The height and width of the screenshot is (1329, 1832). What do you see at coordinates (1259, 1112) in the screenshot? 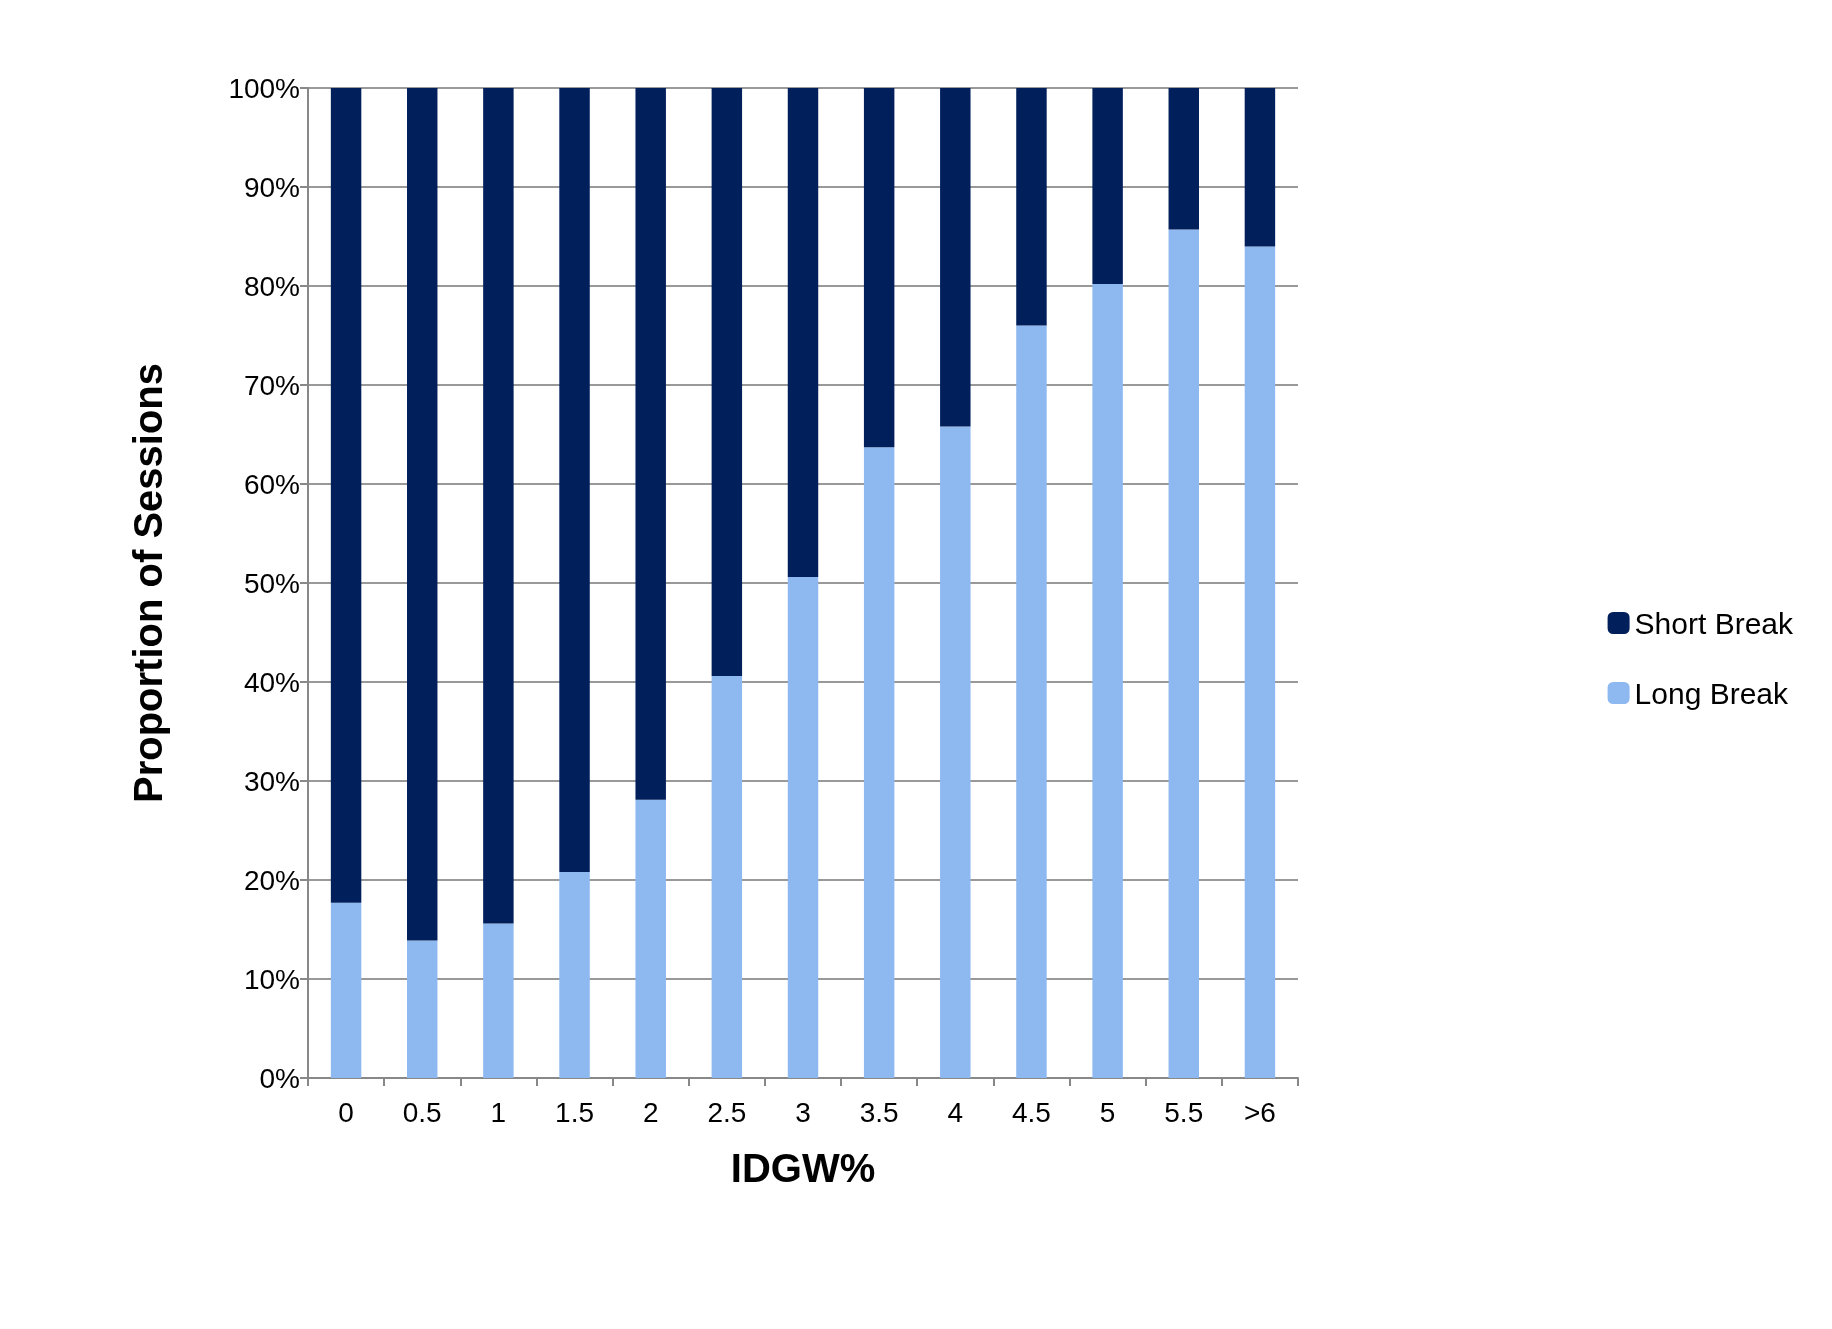
I see `x-tick-label: >6` at bounding box center [1259, 1112].